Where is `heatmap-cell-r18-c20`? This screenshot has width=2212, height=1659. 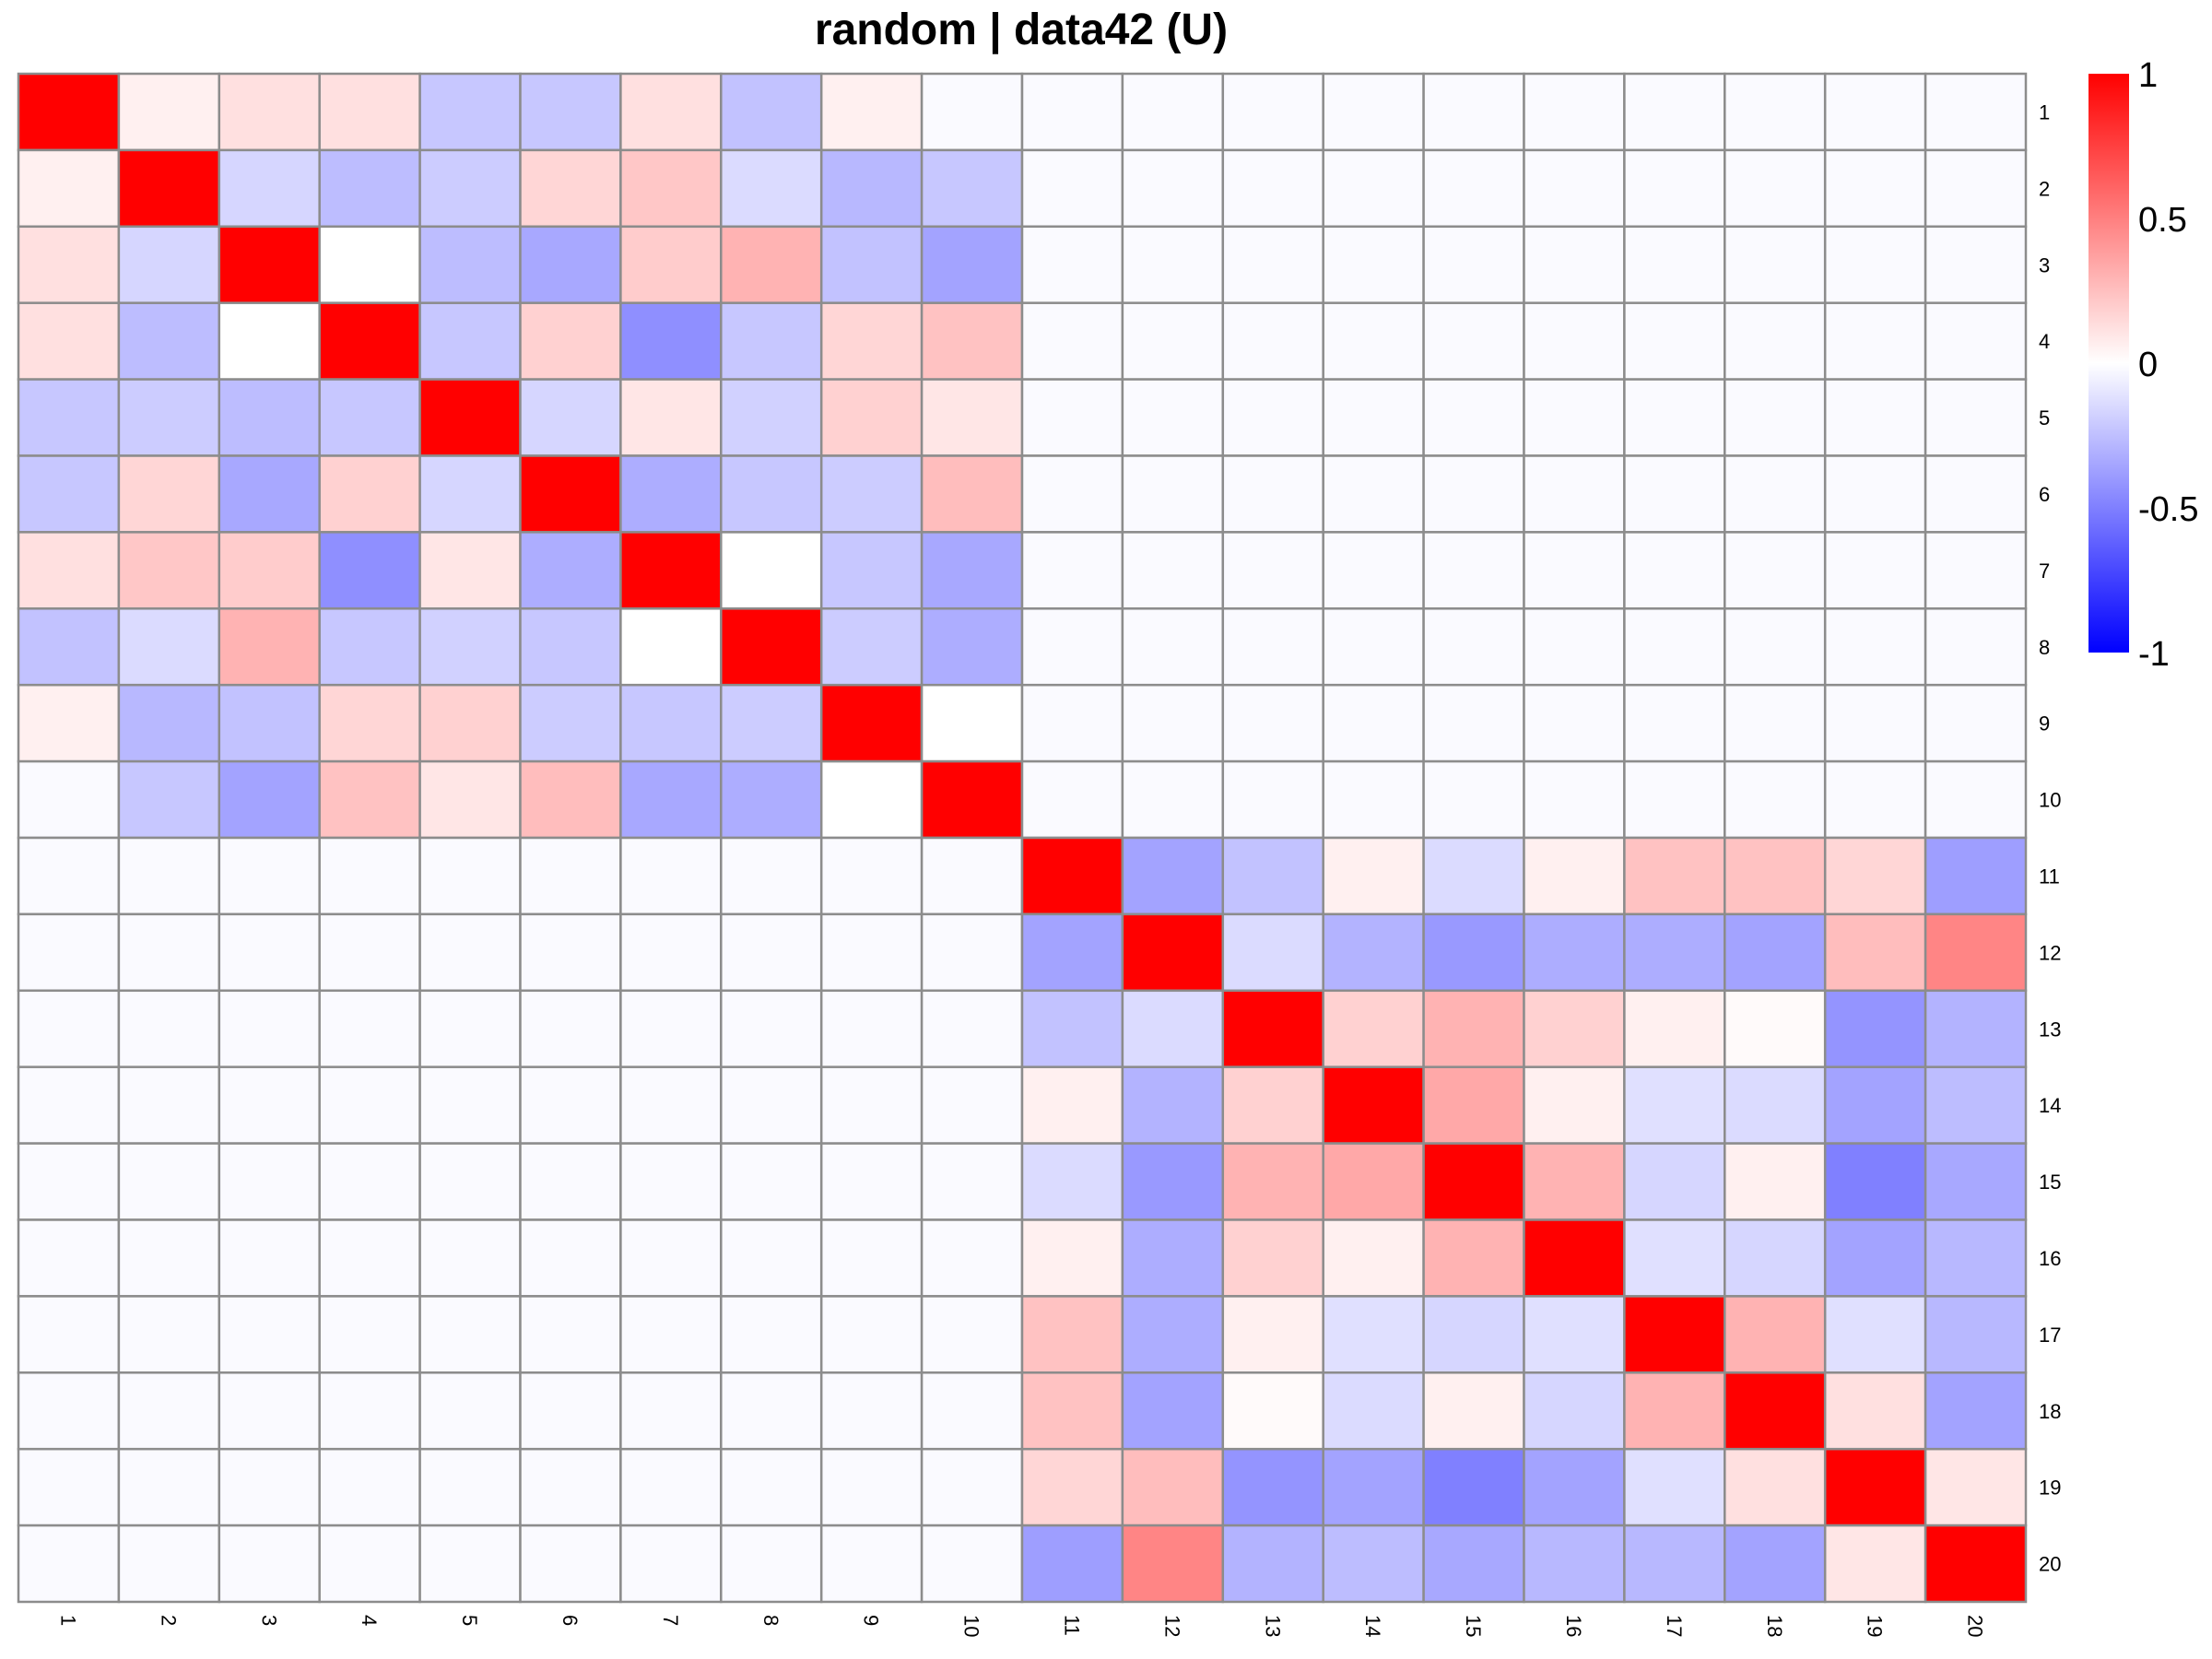 heatmap-cell-r18-c20 is located at coordinates (1976, 1411).